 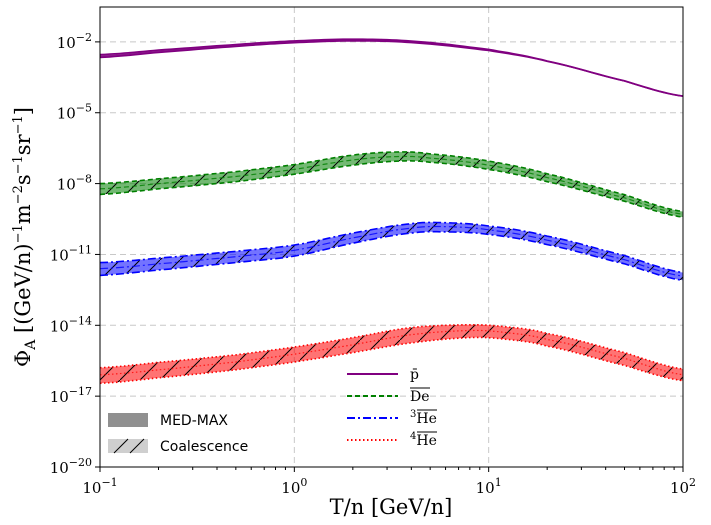 What do you see at coordinates (489, 486) in the screenshot?
I see `x-tick-label: 10¹` at bounding box center [489, 486].